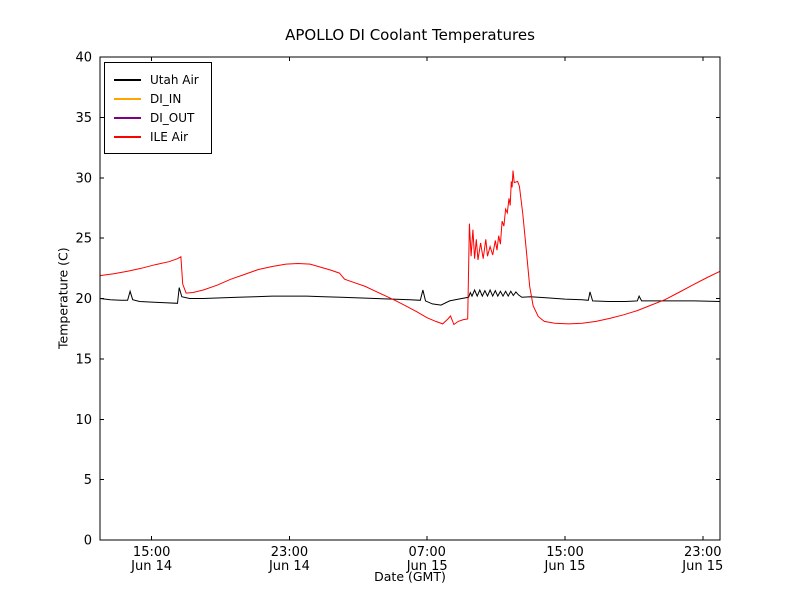 The width and height of the screenshot is (800, 600). I want to click on y-axis-label: Temperature (C), so click(63, 298).